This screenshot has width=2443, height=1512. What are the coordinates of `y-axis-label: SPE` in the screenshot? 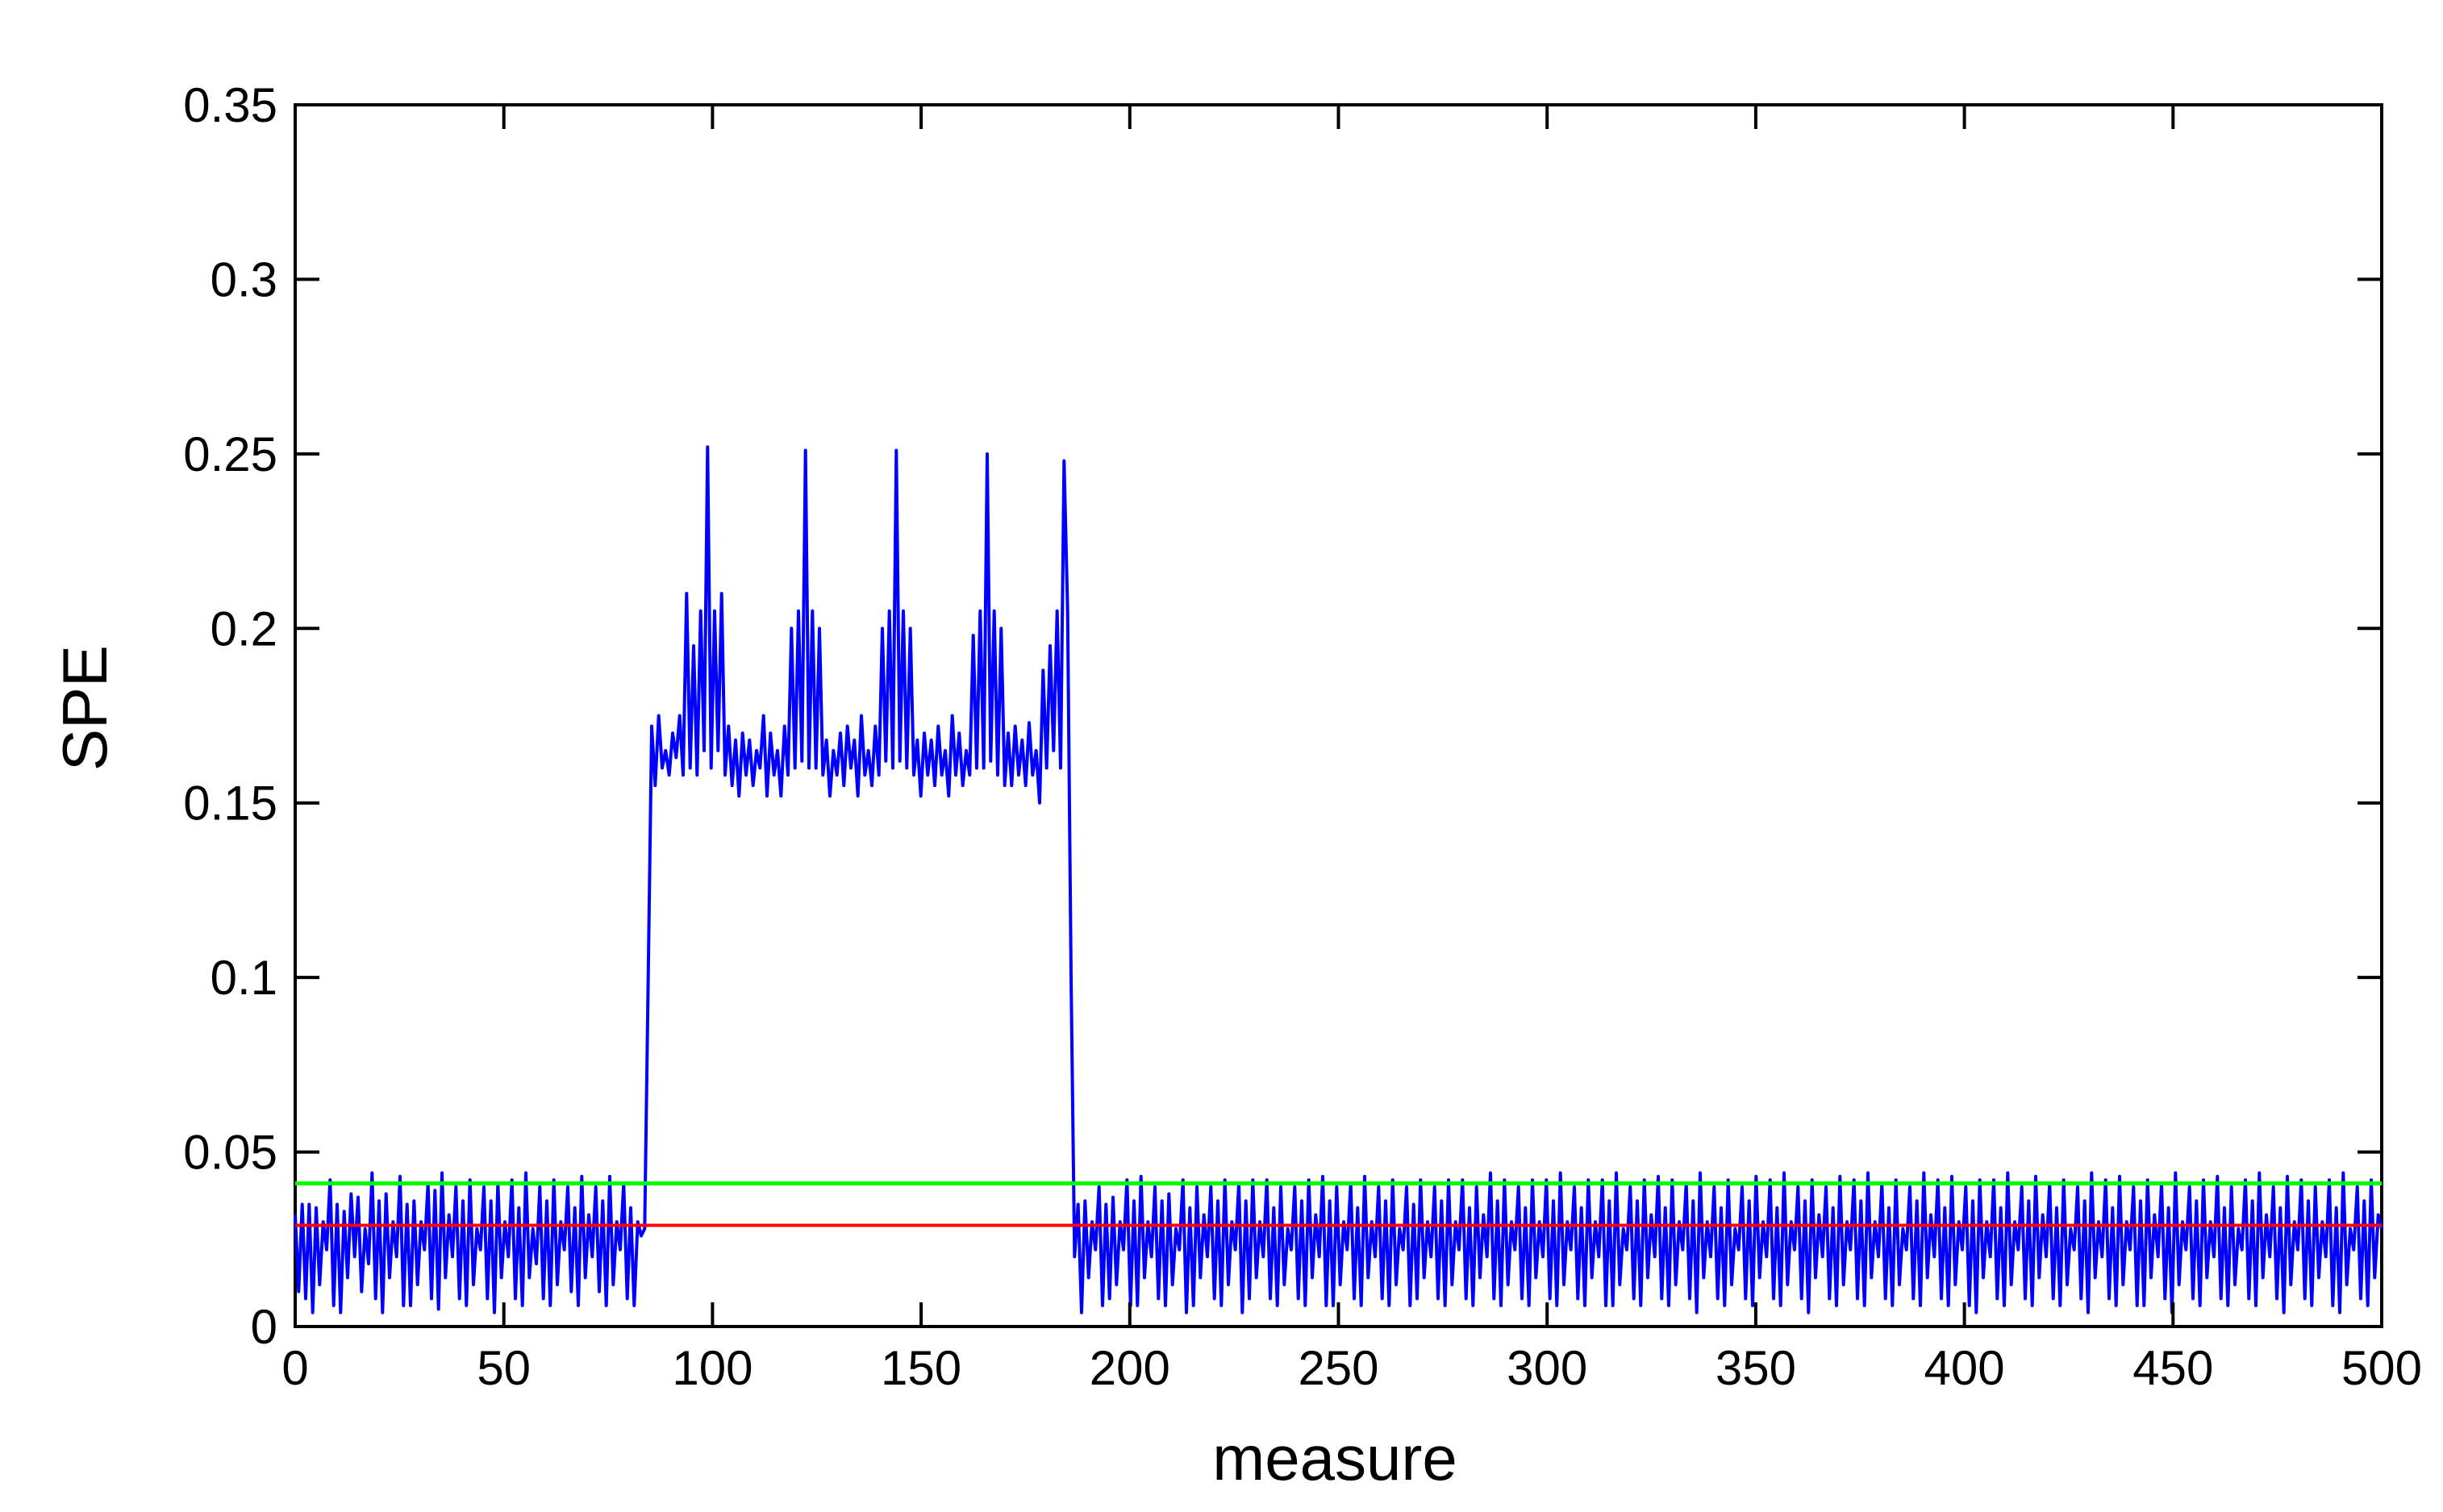 It's located at (84, 708).